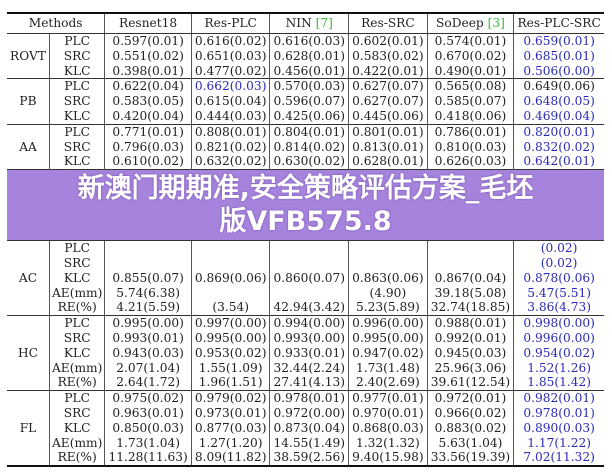 The height and width of the screenshot is (475, 612). I want to click on value-cell: 0.883(0.02), so click(470, 428).